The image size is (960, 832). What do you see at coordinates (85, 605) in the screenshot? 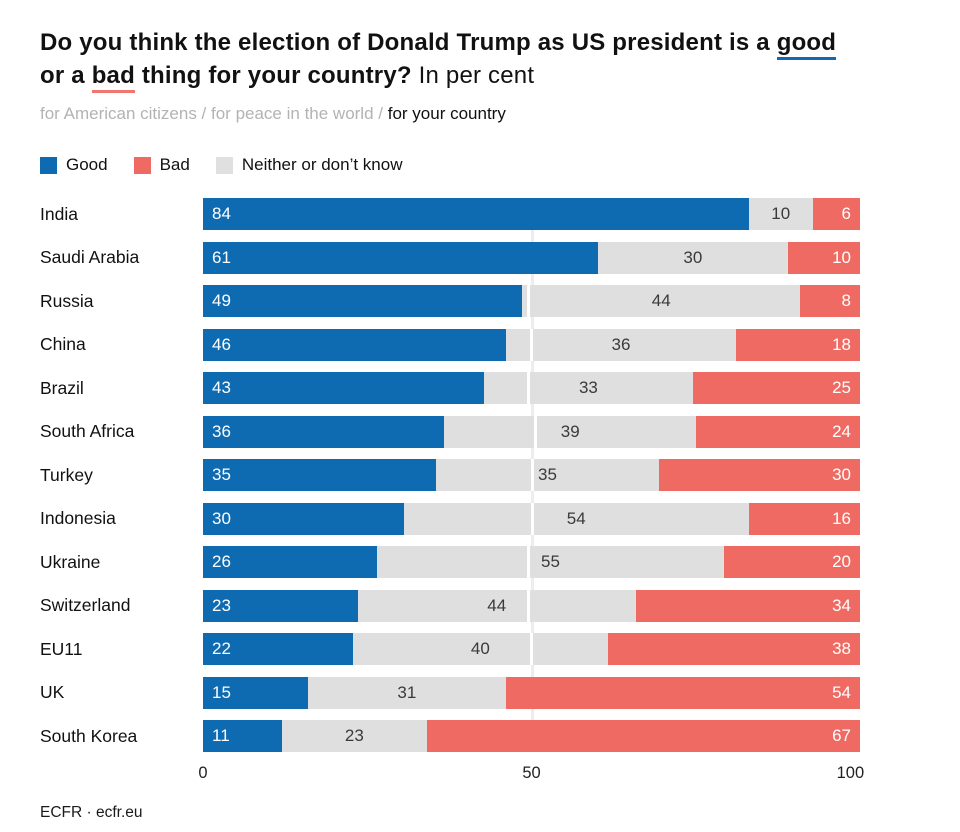
I see `country-label: Switzerland` at bounding box center [85, 605].